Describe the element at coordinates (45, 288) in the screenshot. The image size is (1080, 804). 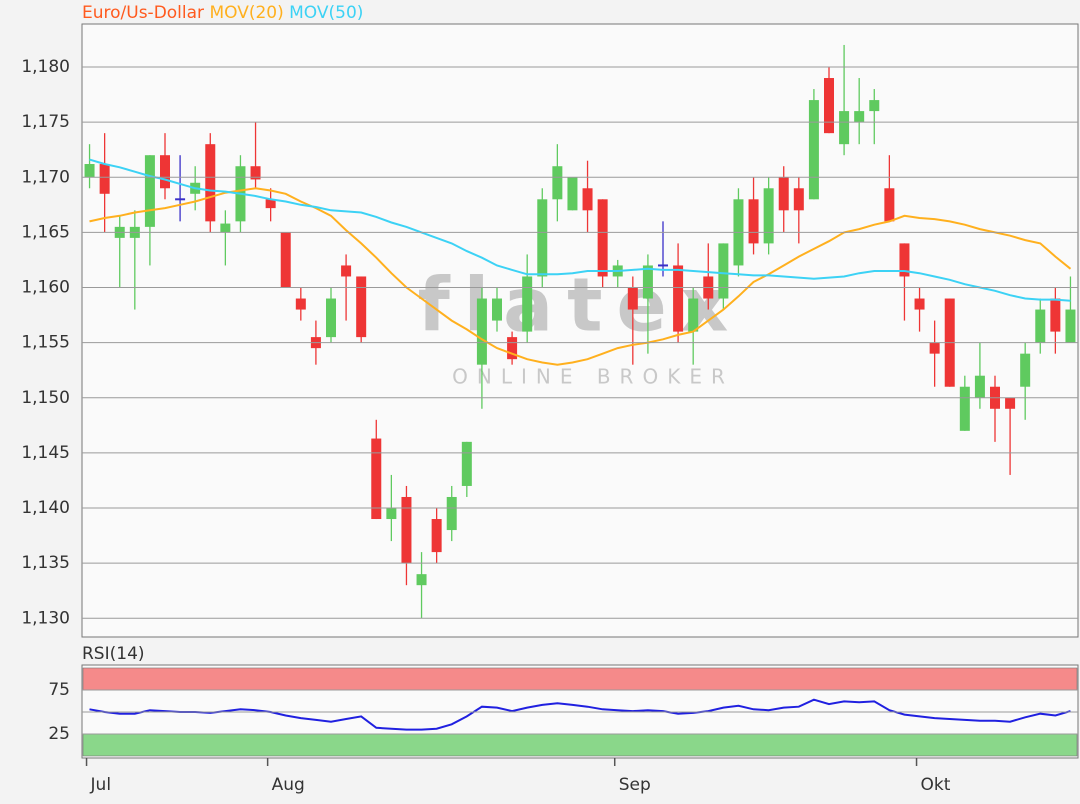
I see `y-tick-label: 1,160` at that location.